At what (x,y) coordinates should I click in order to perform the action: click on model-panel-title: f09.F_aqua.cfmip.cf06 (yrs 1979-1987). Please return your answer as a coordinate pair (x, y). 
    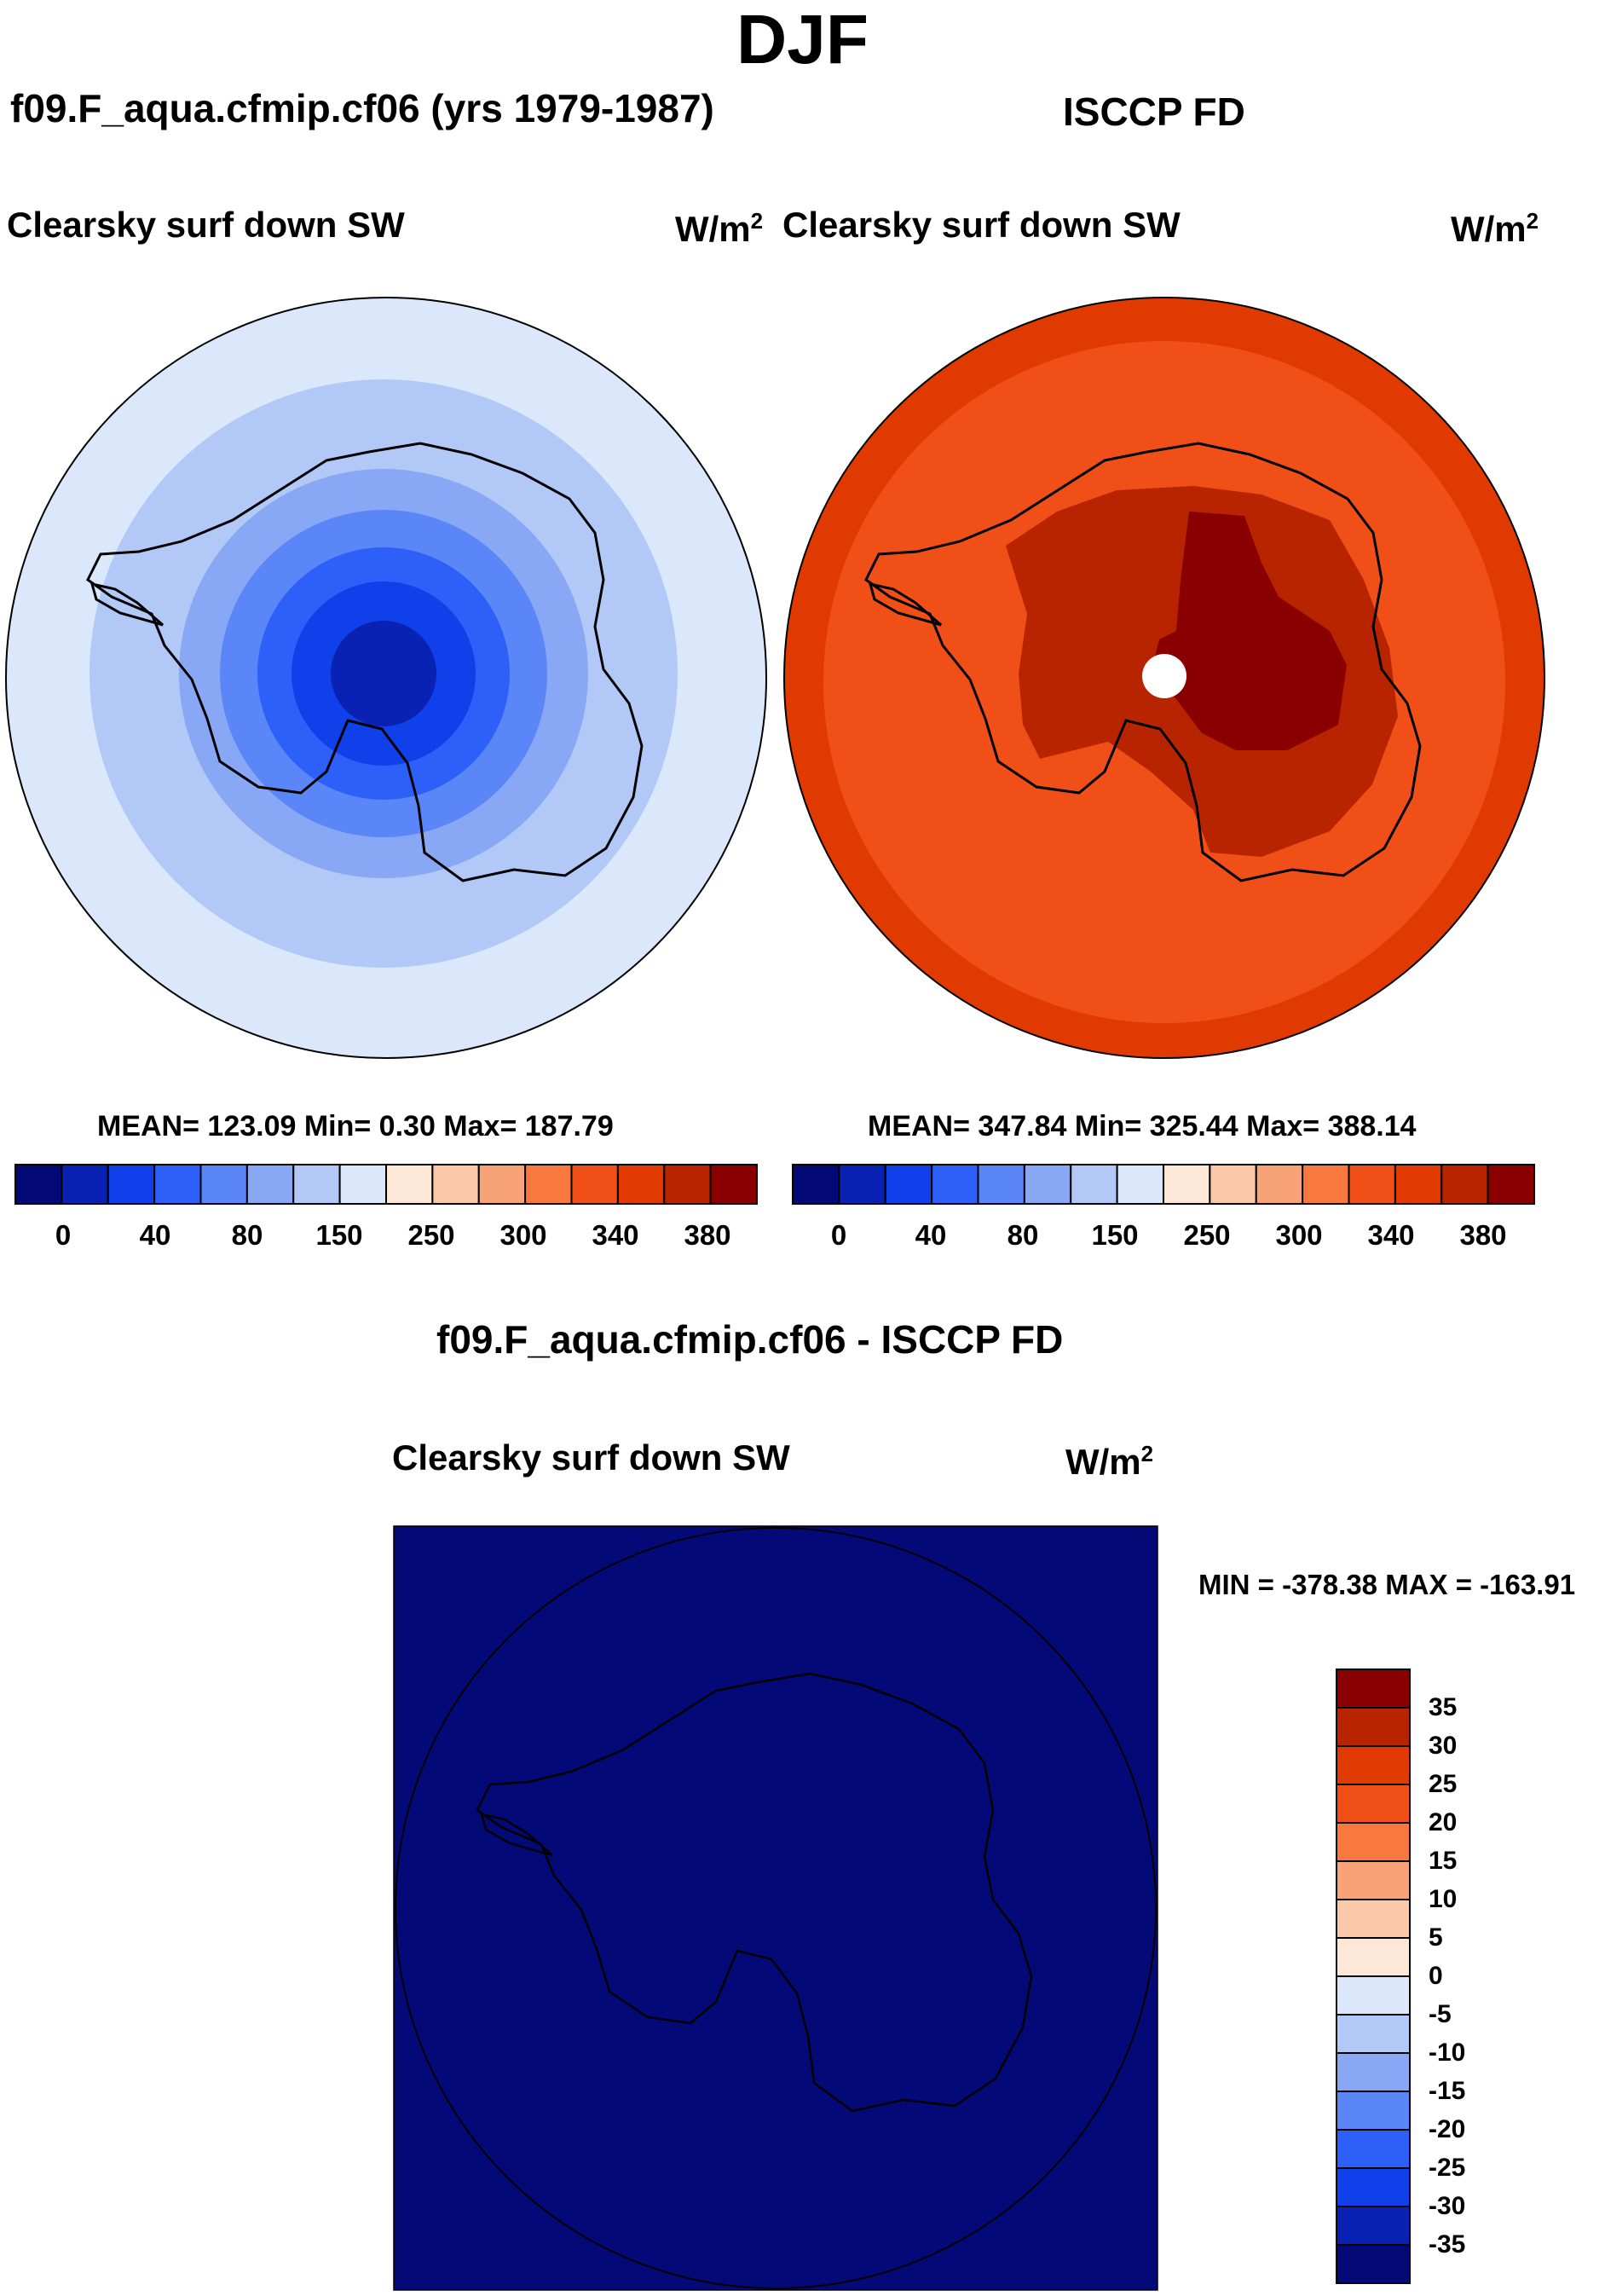
    Looking at the image, I should click on (362, 108).